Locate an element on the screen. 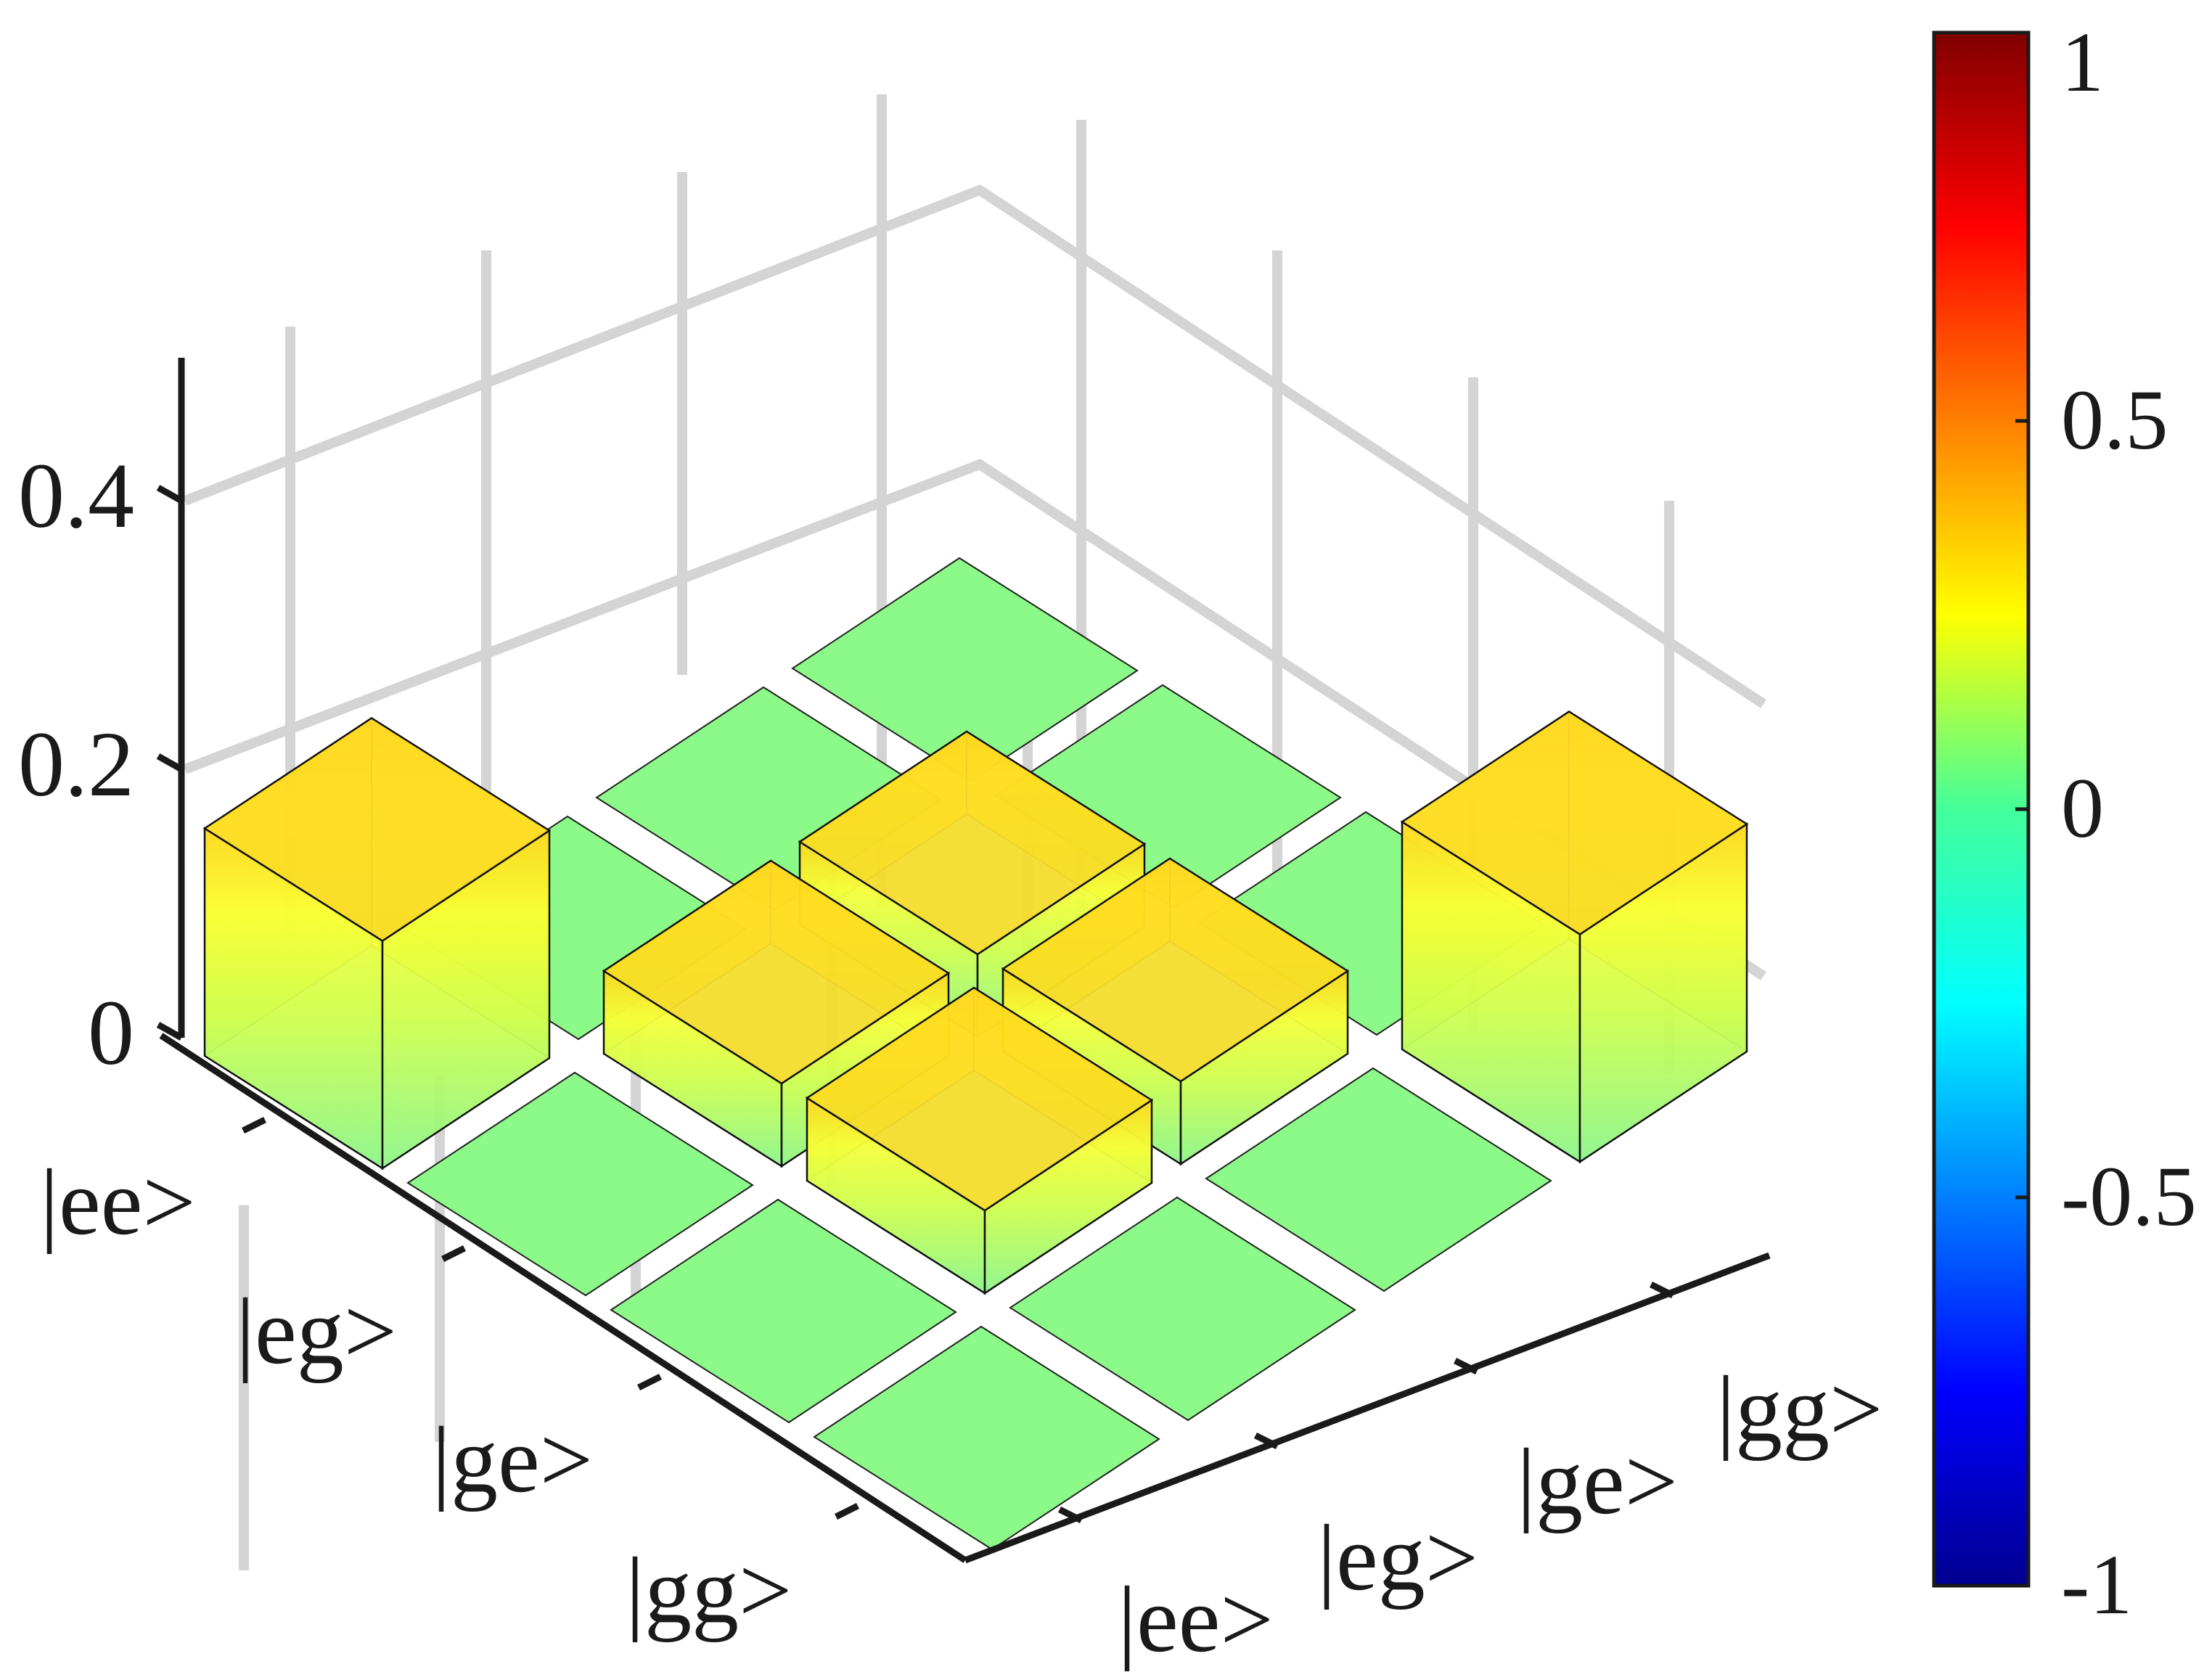 Image resolution: width=2212 pixels, height=1680 pixels. row-tick-label: |ge> is located at coordinates (512, 1460).